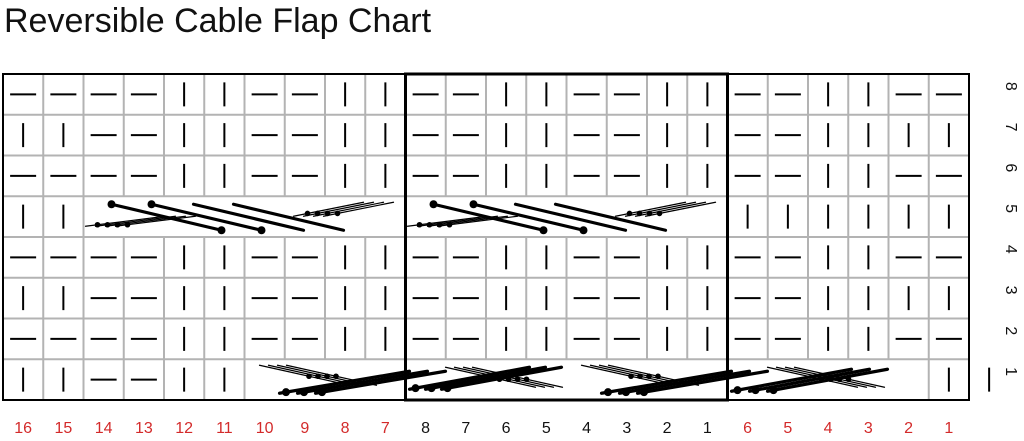 The width and height of the screenshot is (1024, 441). Describe the element at coordinates (265, 428) in the screenshot. I see `column-label: 10` at that location.